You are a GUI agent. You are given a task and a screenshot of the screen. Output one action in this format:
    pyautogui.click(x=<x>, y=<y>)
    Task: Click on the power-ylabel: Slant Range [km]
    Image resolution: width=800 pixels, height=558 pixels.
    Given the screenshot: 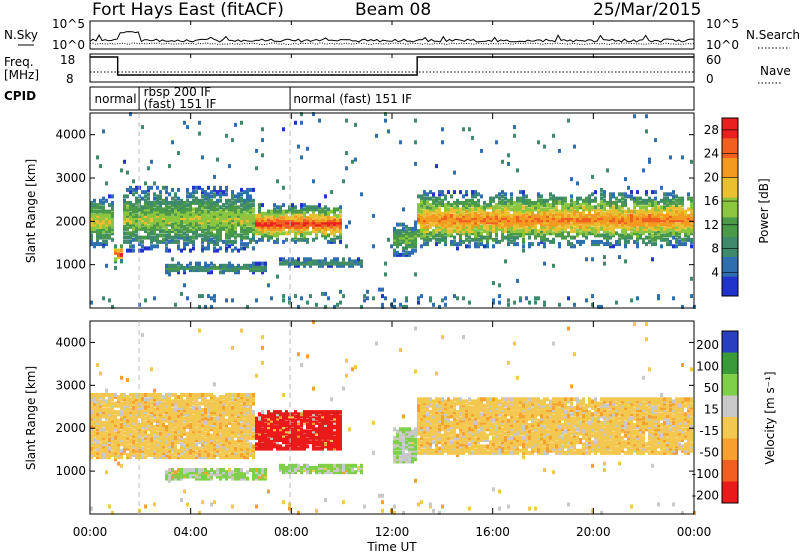 What is the action you would take?
    pyautogui.click(x=31, y=211)
    